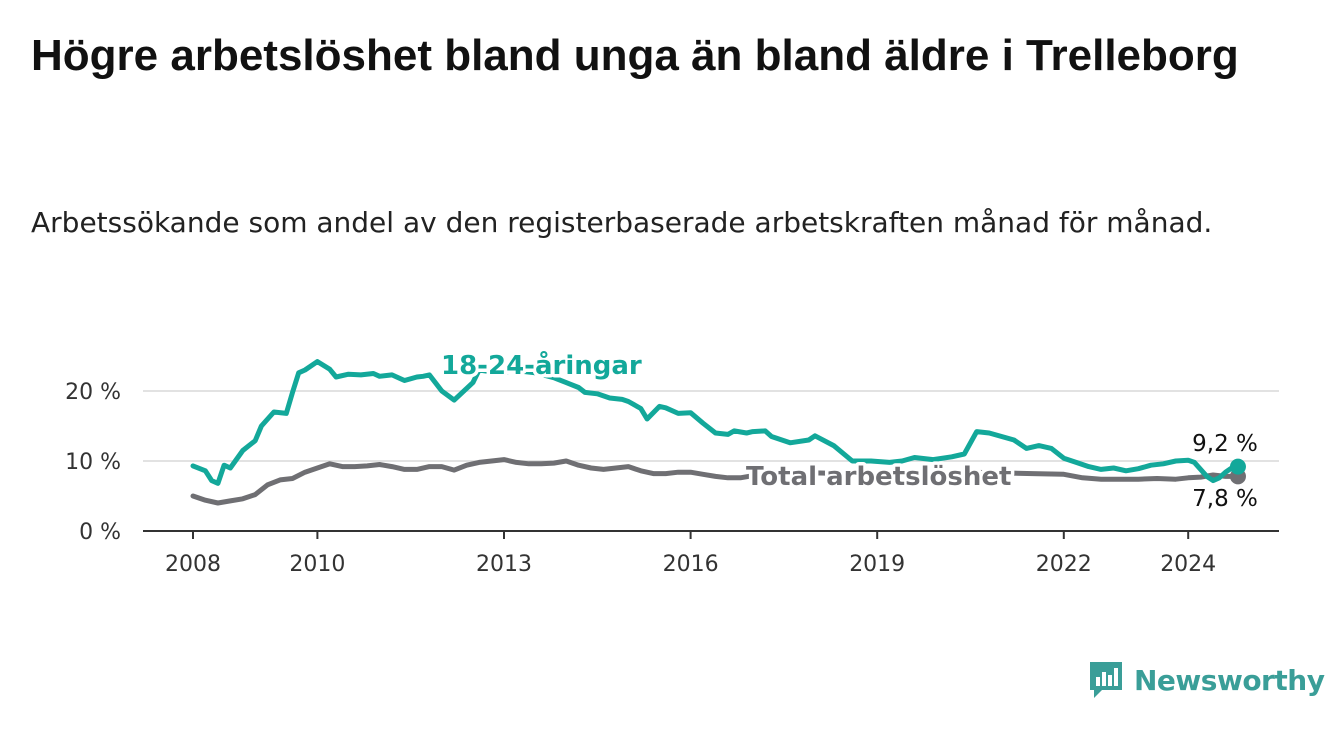 This screenshot has width=1340, height=734. Describe the element at coordinates (1188, 564) in the screenshot. I see `x-tick-label: 2024` at that location.